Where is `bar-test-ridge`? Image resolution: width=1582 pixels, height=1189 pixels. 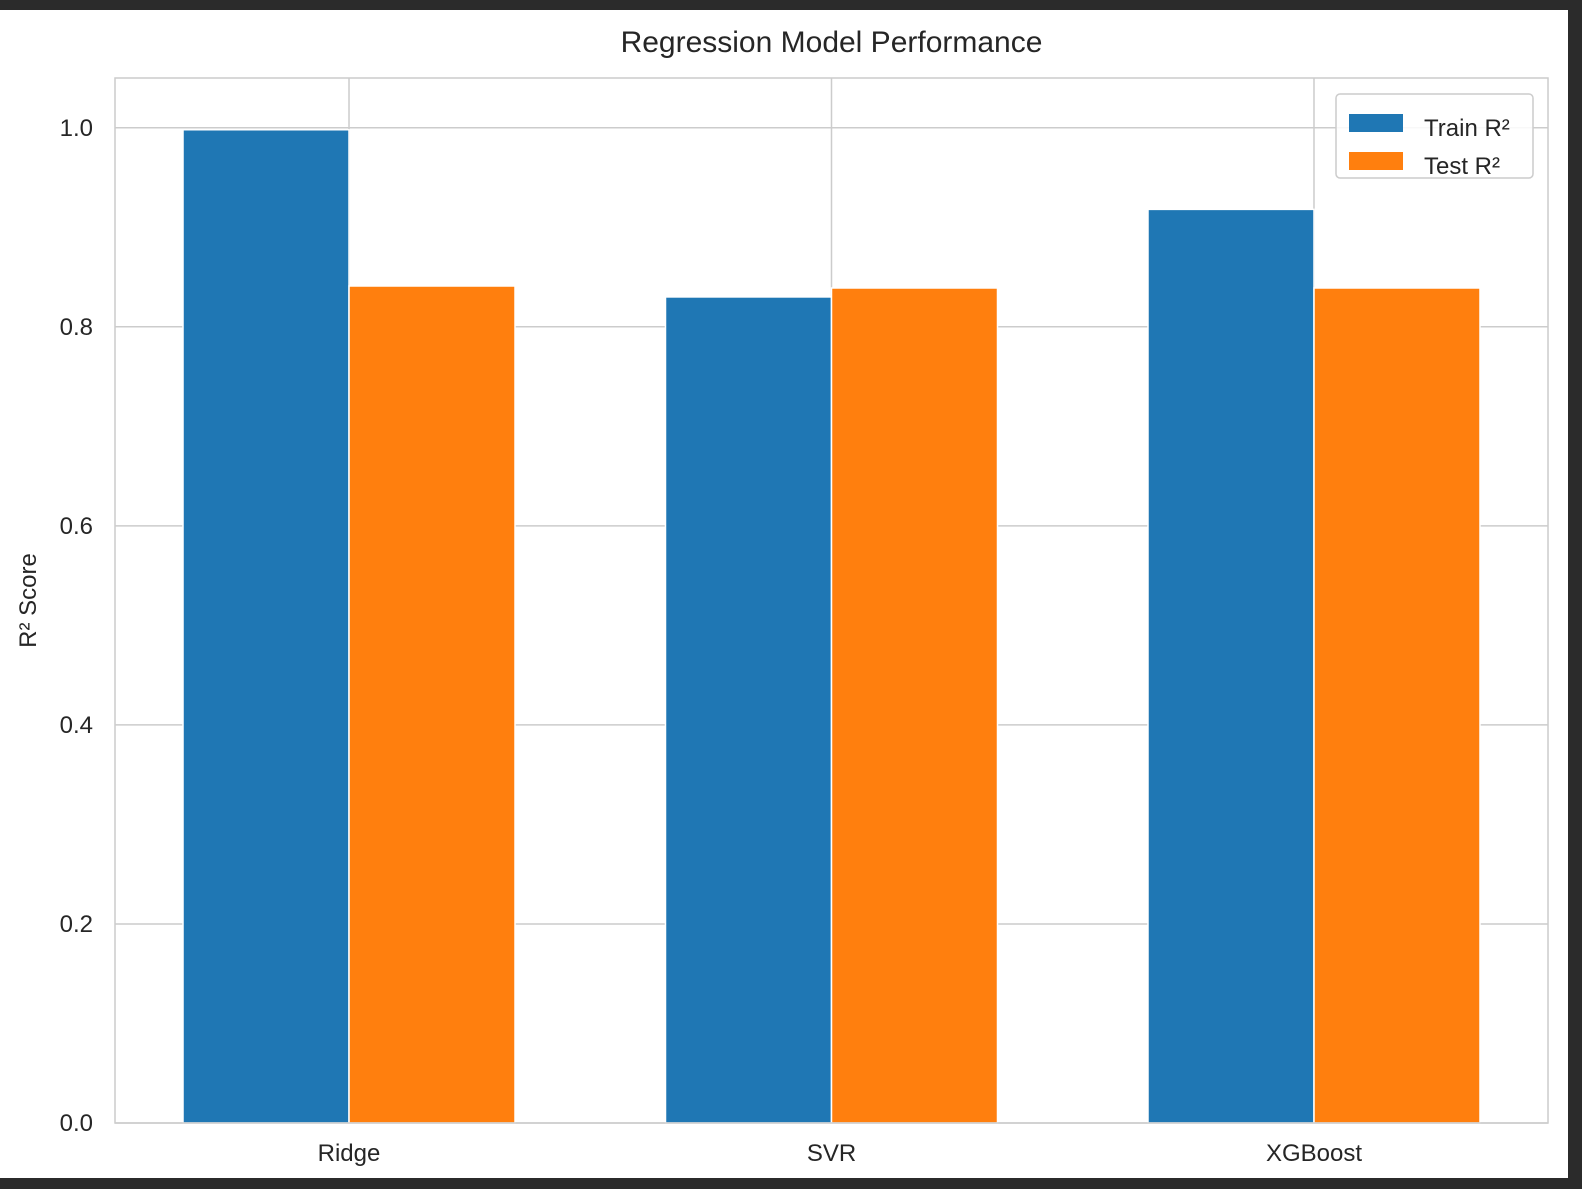 bar-test-ridge is located at coordinates (432, 704).